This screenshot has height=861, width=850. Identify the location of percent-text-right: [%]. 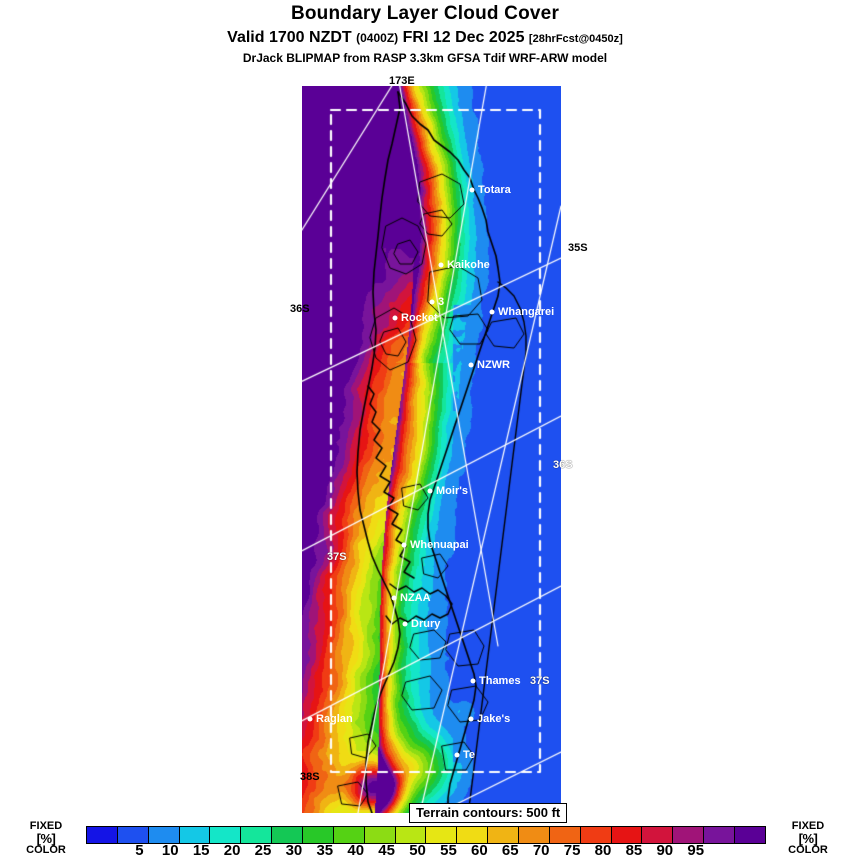
(808, 838).